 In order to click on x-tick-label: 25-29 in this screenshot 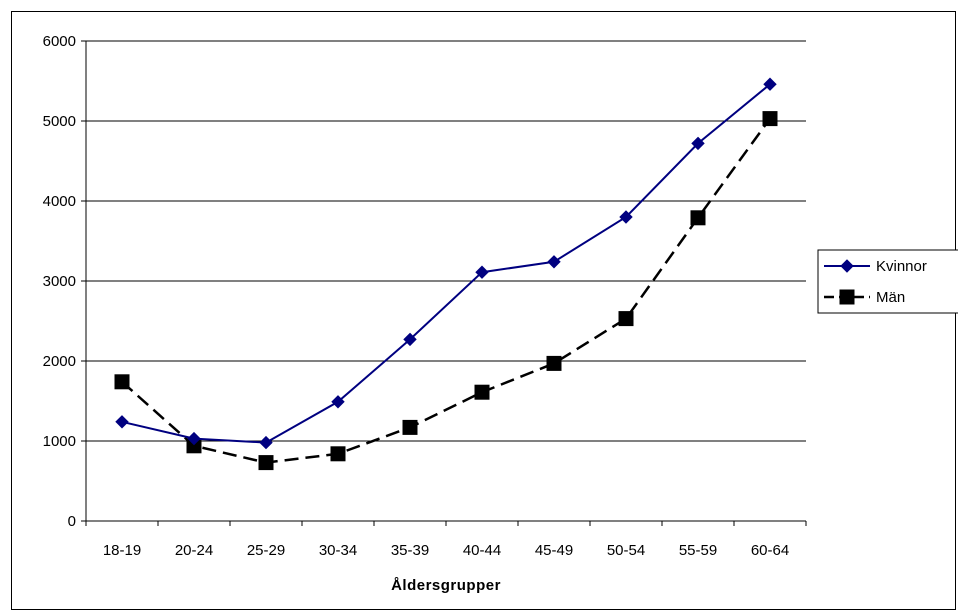, I will do `click(266, 550)`.